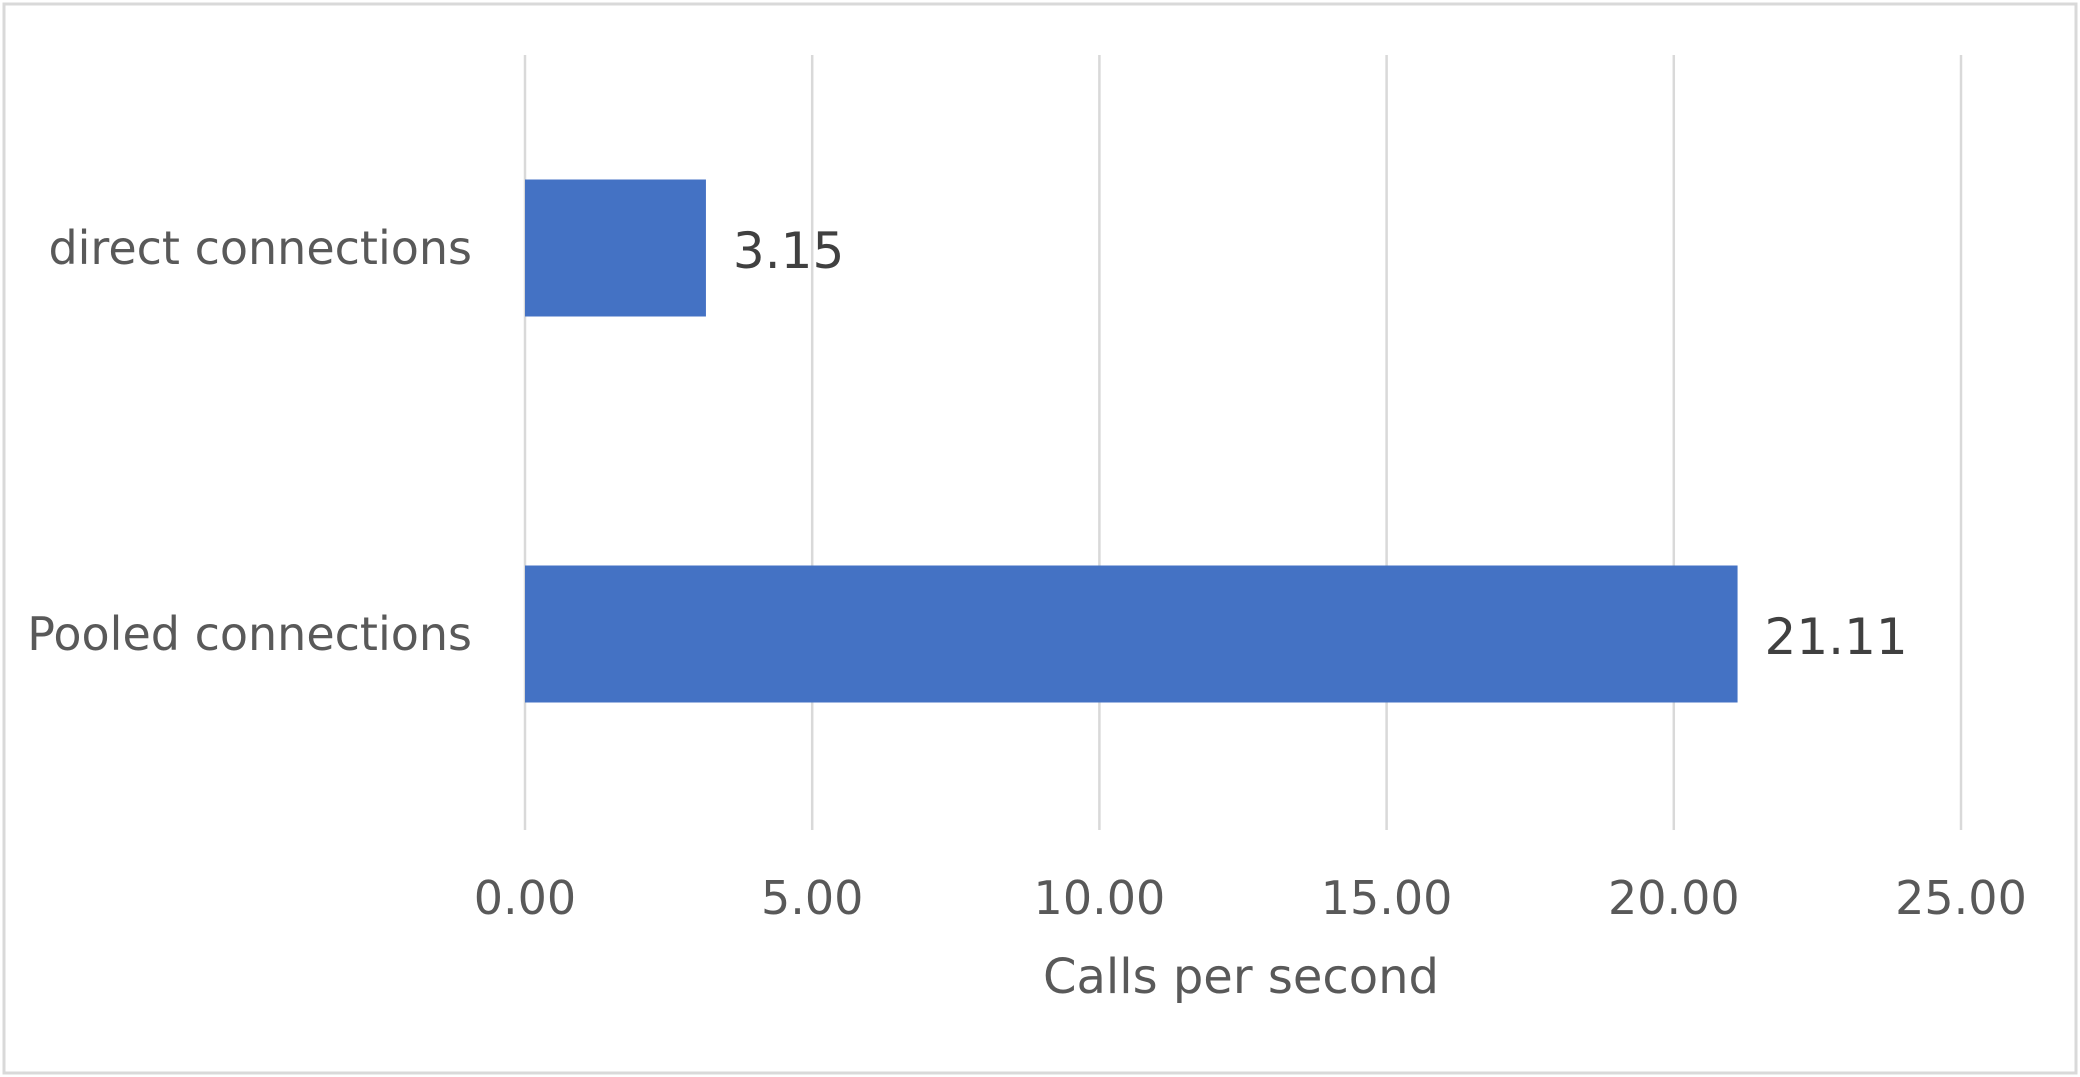 The width and height of the screenshot is (2080, 1077). I want to click on x-tick-label: 10.00, so click(1100, 898).